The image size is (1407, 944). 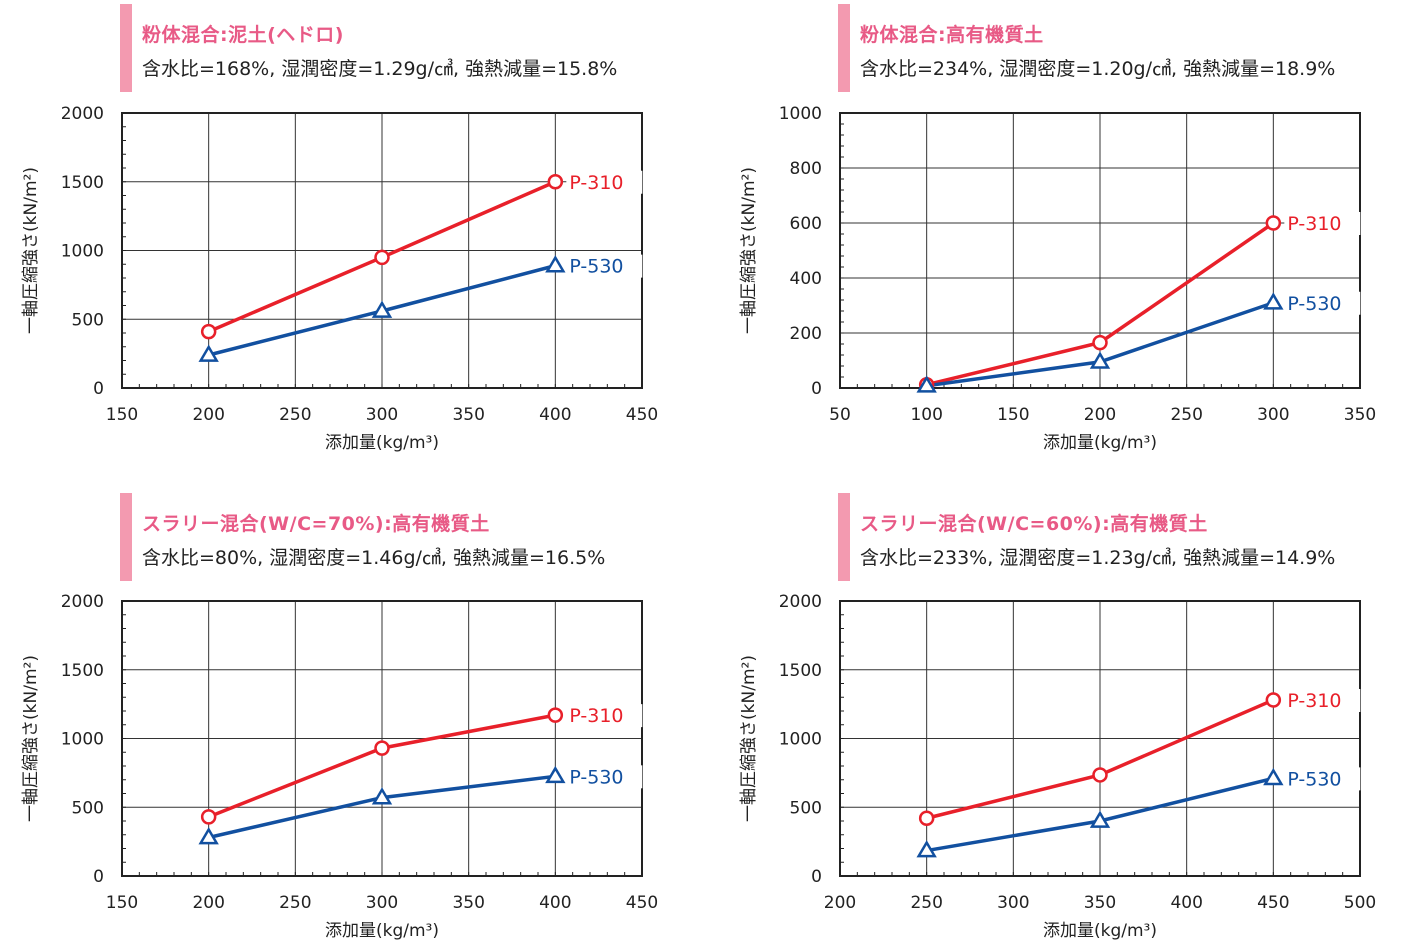 I want to click on chart-title: 粉体混合:泥土(ヘドロ), so click(x=243, y=35).